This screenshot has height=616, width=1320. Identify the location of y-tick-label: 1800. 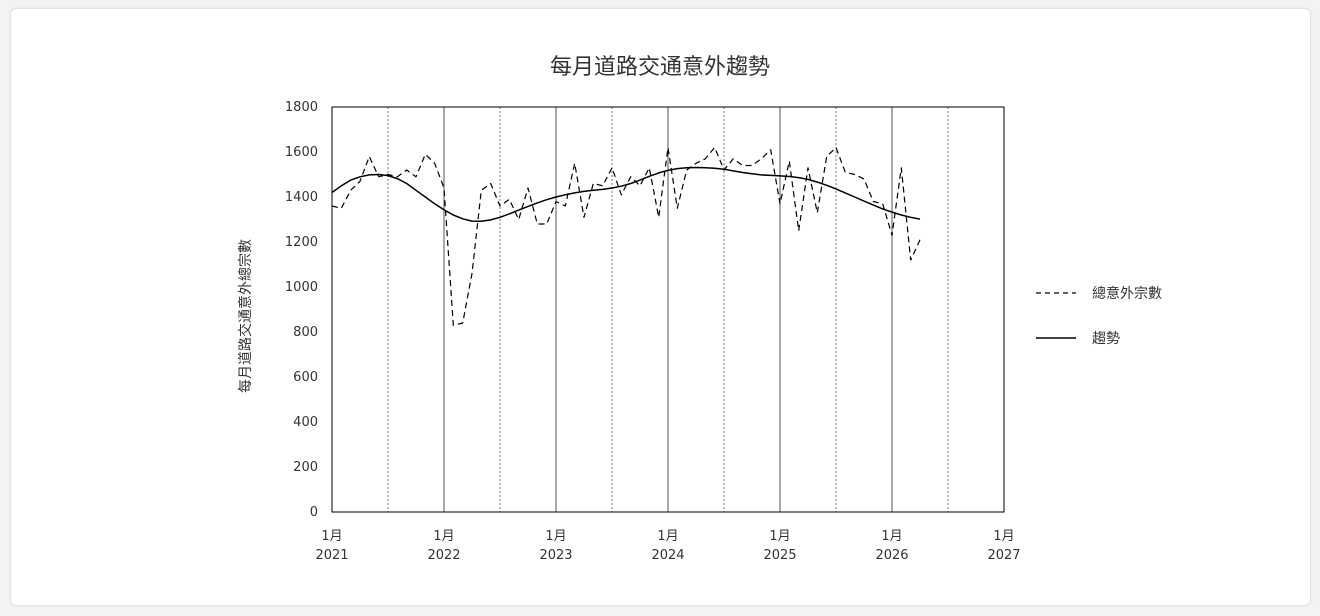
(301, 107).